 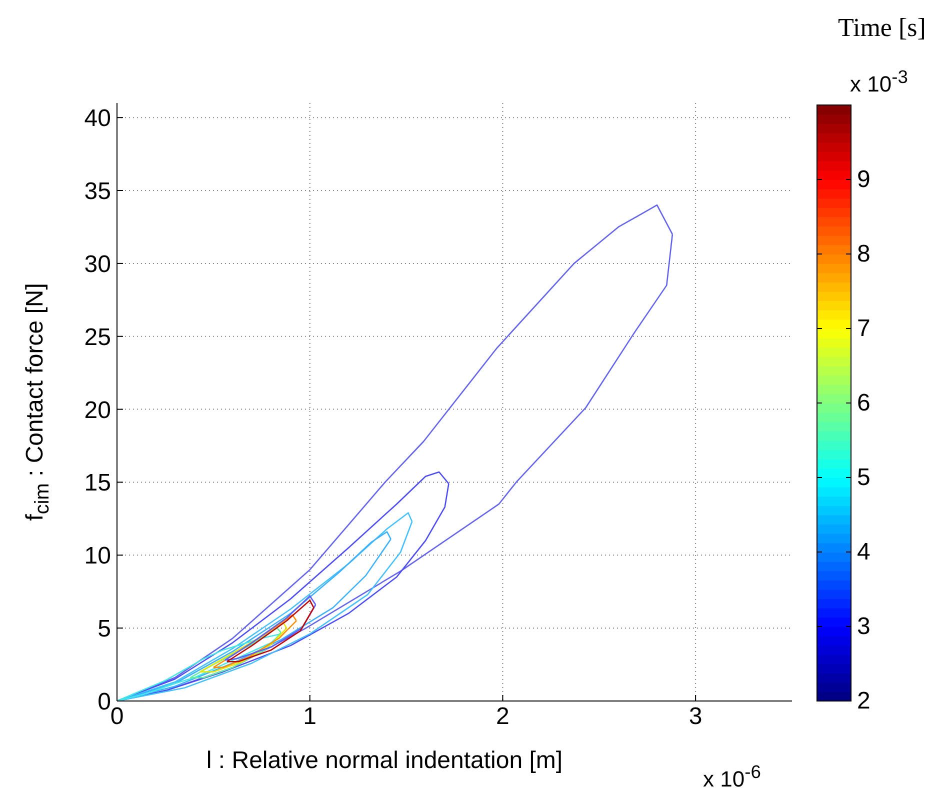 I want to click on y-tick-label: 15, so click(x=97, y=483).